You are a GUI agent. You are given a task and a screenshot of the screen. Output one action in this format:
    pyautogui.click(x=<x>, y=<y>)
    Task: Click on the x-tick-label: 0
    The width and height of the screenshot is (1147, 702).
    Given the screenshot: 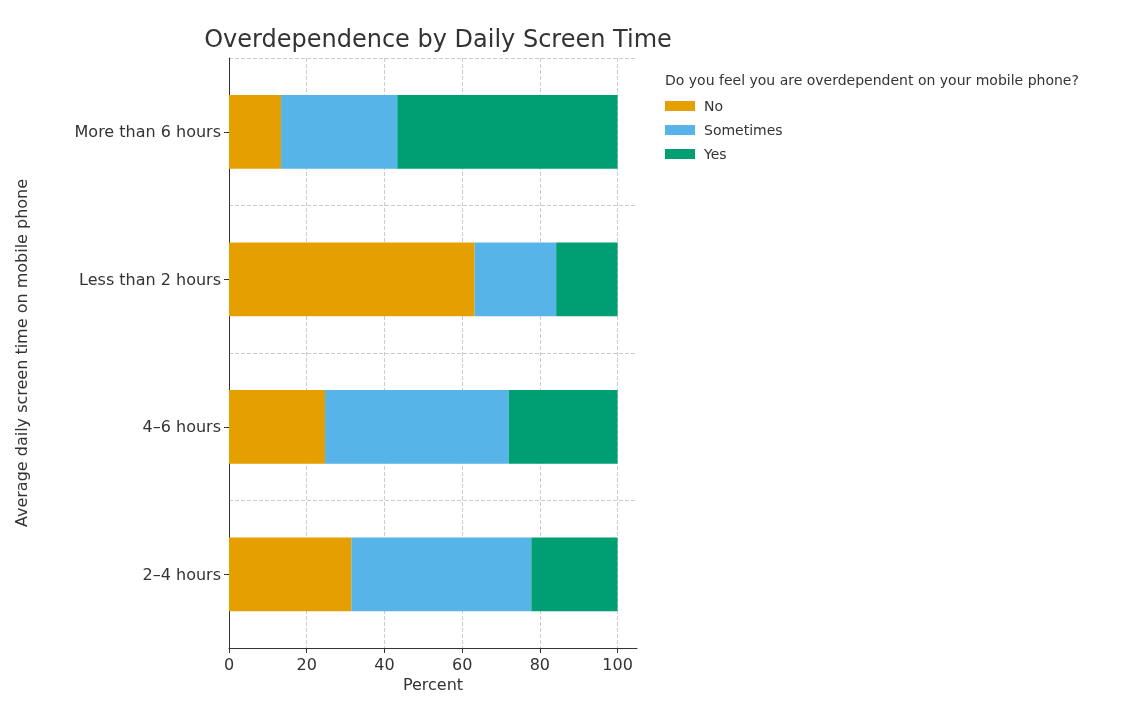 What is the action you would take?
    pyautogui.click(x=229, y=664)
    